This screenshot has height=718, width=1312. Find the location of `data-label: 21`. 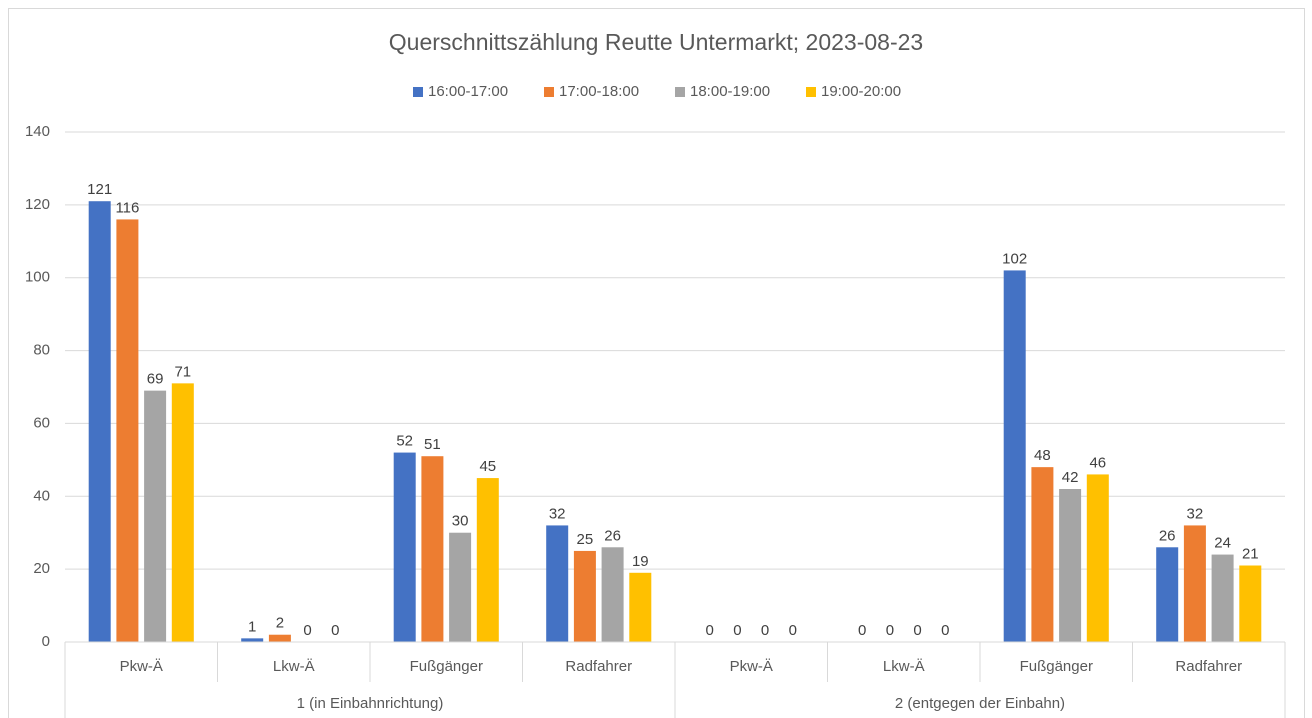

data-label: 21 is located at coordinates (1250, 553).